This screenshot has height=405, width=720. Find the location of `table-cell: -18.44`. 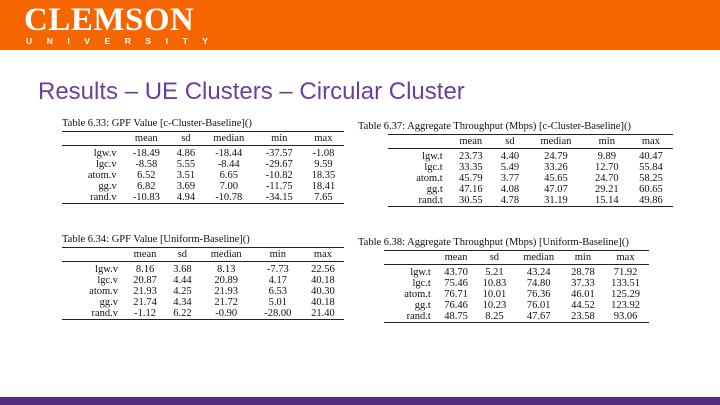

table-cell: -18.44 is located at coordinates (229, 153).